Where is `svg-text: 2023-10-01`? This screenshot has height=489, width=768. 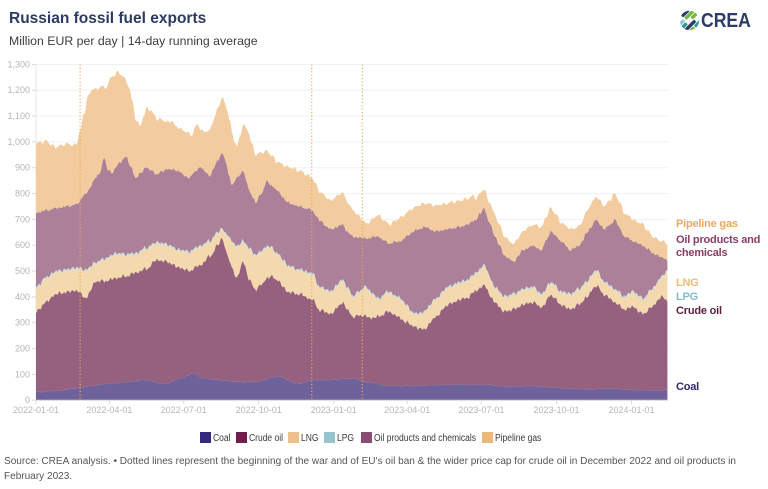
svg-text: 2023-10-01 is located at coordinates (556, 410).